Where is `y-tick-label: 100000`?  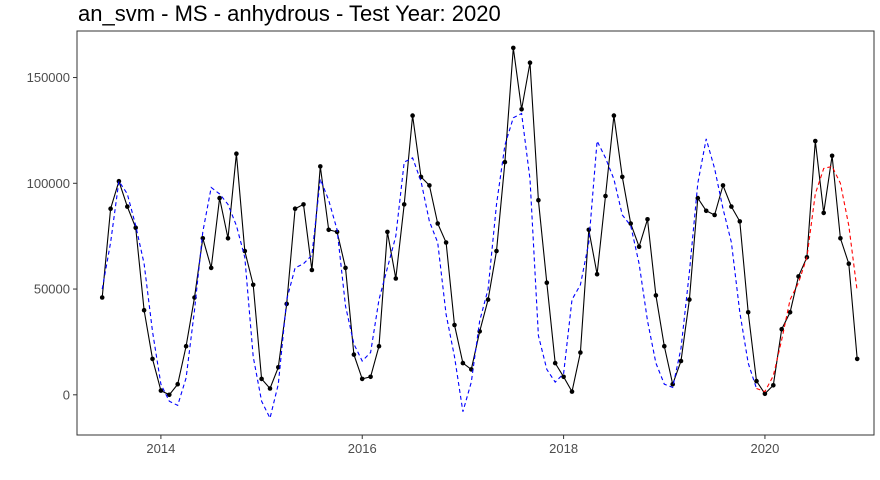 y-tick-label: 100000 is located at coordinates (48, 183).